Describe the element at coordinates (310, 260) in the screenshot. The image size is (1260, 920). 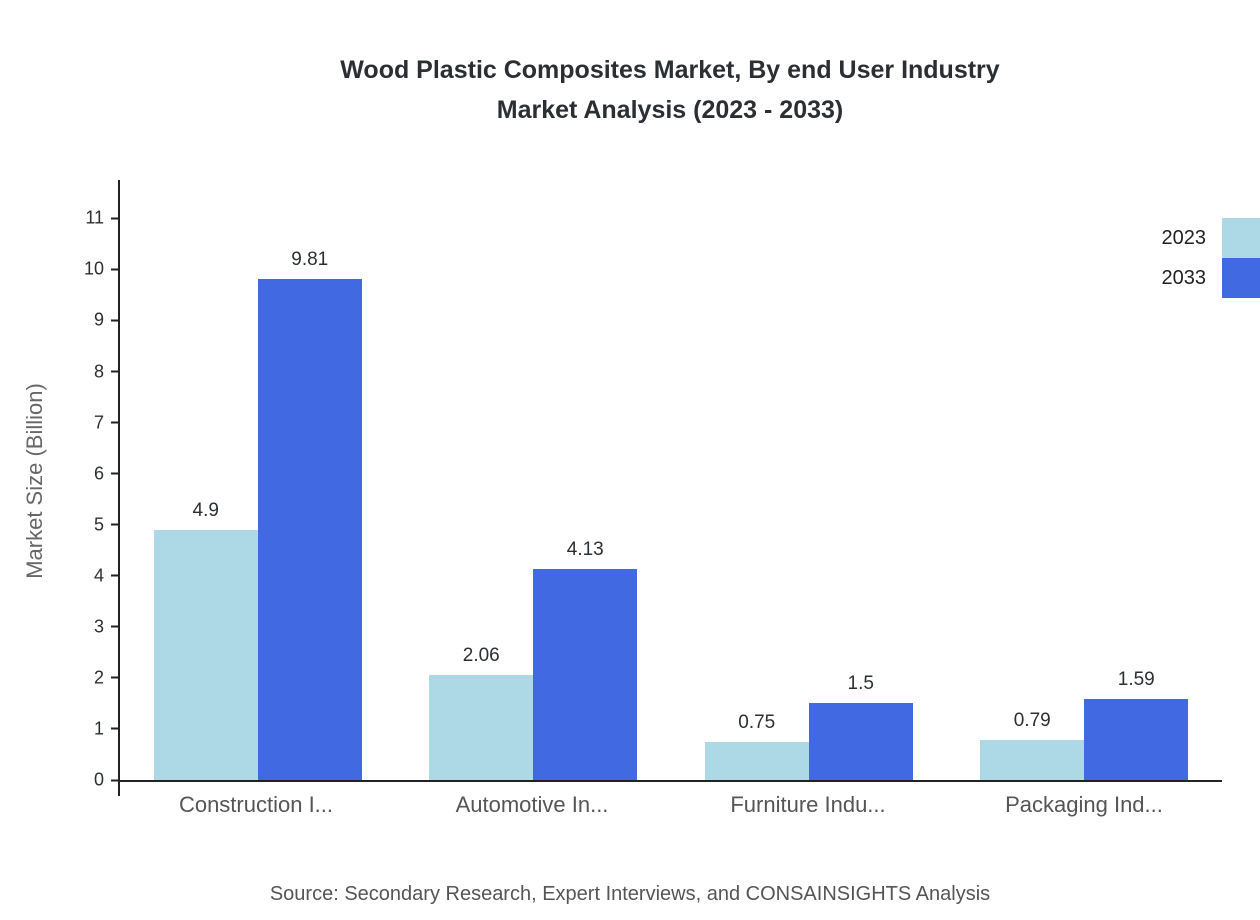
I see `bar-value-label: 9.81` at that location.